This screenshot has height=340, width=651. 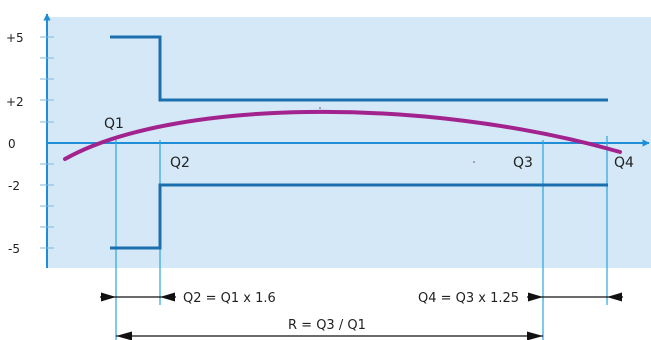 What do you see at coordinates (180, 163) in the screenshot?
I see `label-q2: Q2` at bounding box center [180, 163].